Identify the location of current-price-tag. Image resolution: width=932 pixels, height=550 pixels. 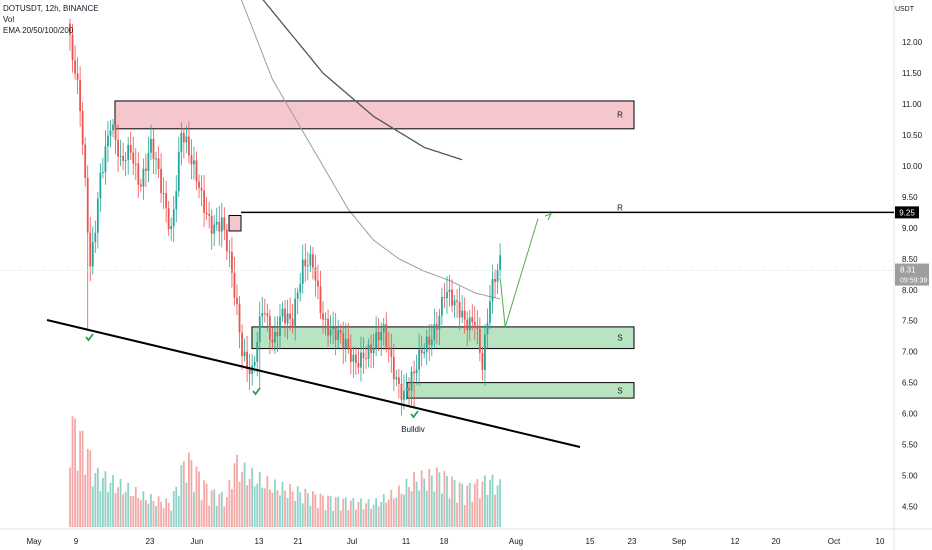
(912, 274).